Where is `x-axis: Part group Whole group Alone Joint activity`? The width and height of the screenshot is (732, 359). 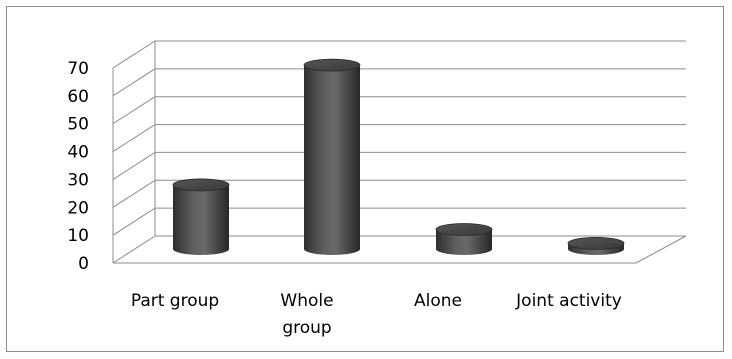 x-axis: Part group Whole group Alone Joint activity is located at coordinates (376, 314).